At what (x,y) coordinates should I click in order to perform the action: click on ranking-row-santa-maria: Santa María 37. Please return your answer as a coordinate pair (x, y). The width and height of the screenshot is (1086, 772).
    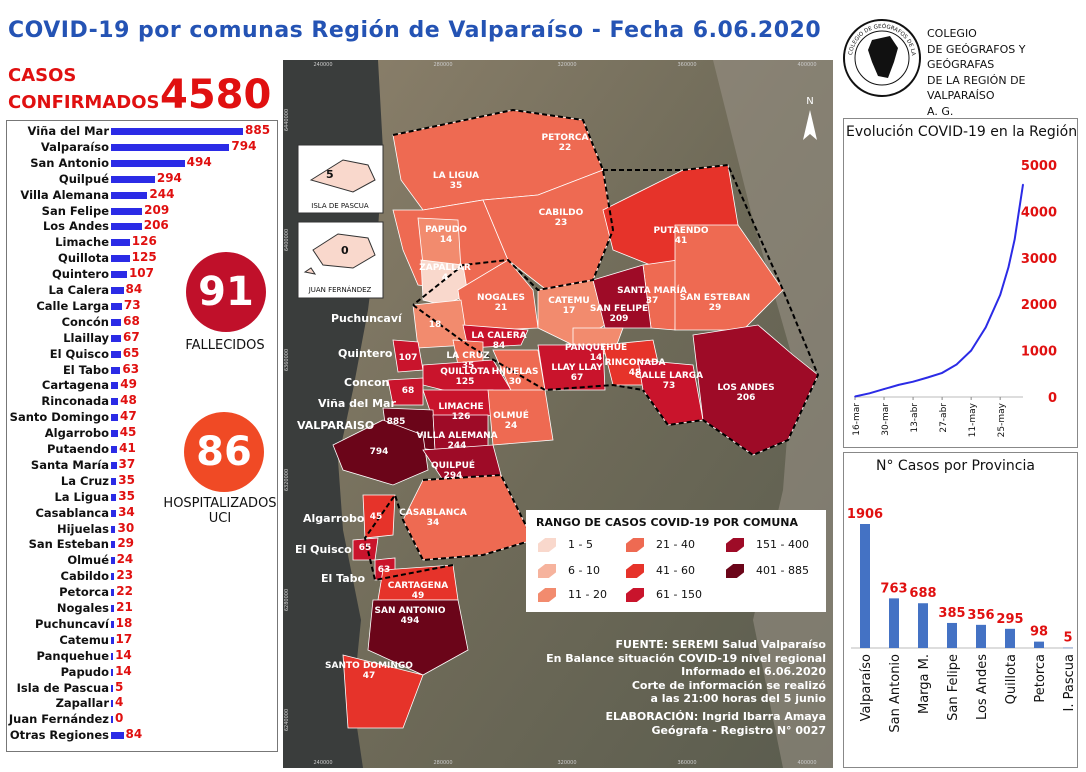
    Looking at the image, I should click on (142, 465).